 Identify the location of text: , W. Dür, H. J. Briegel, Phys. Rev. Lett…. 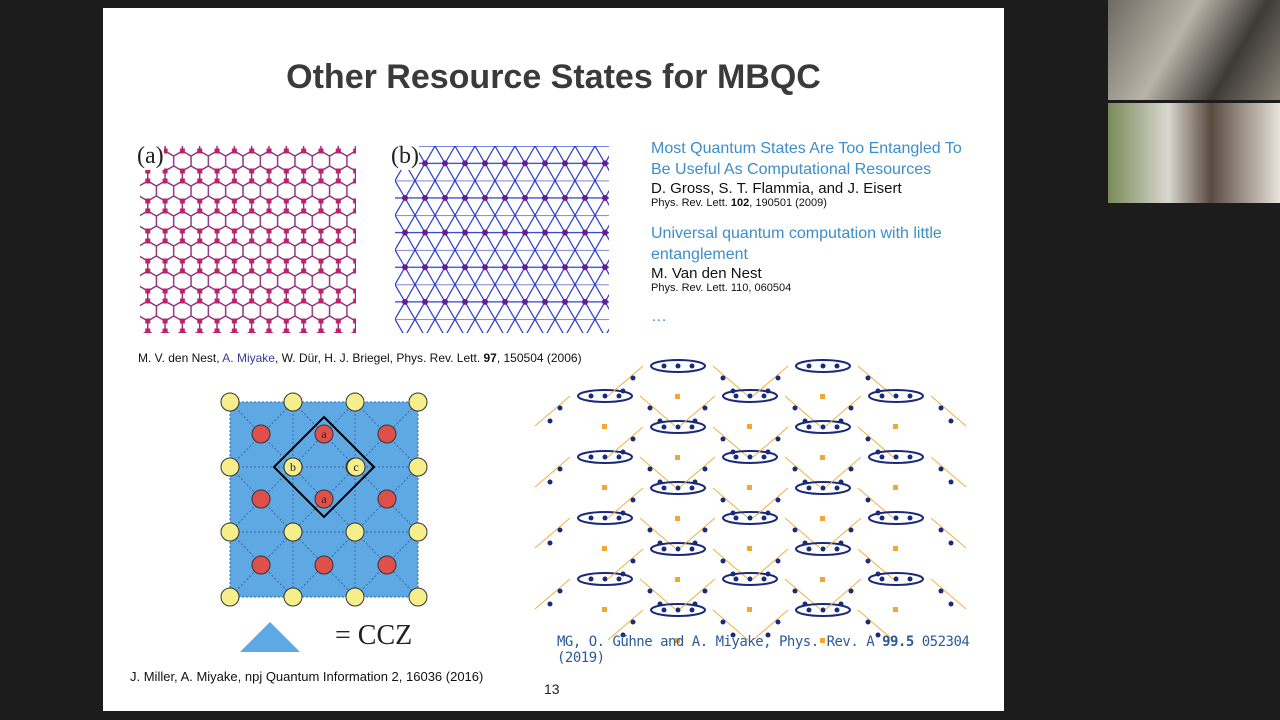
(379, 358).